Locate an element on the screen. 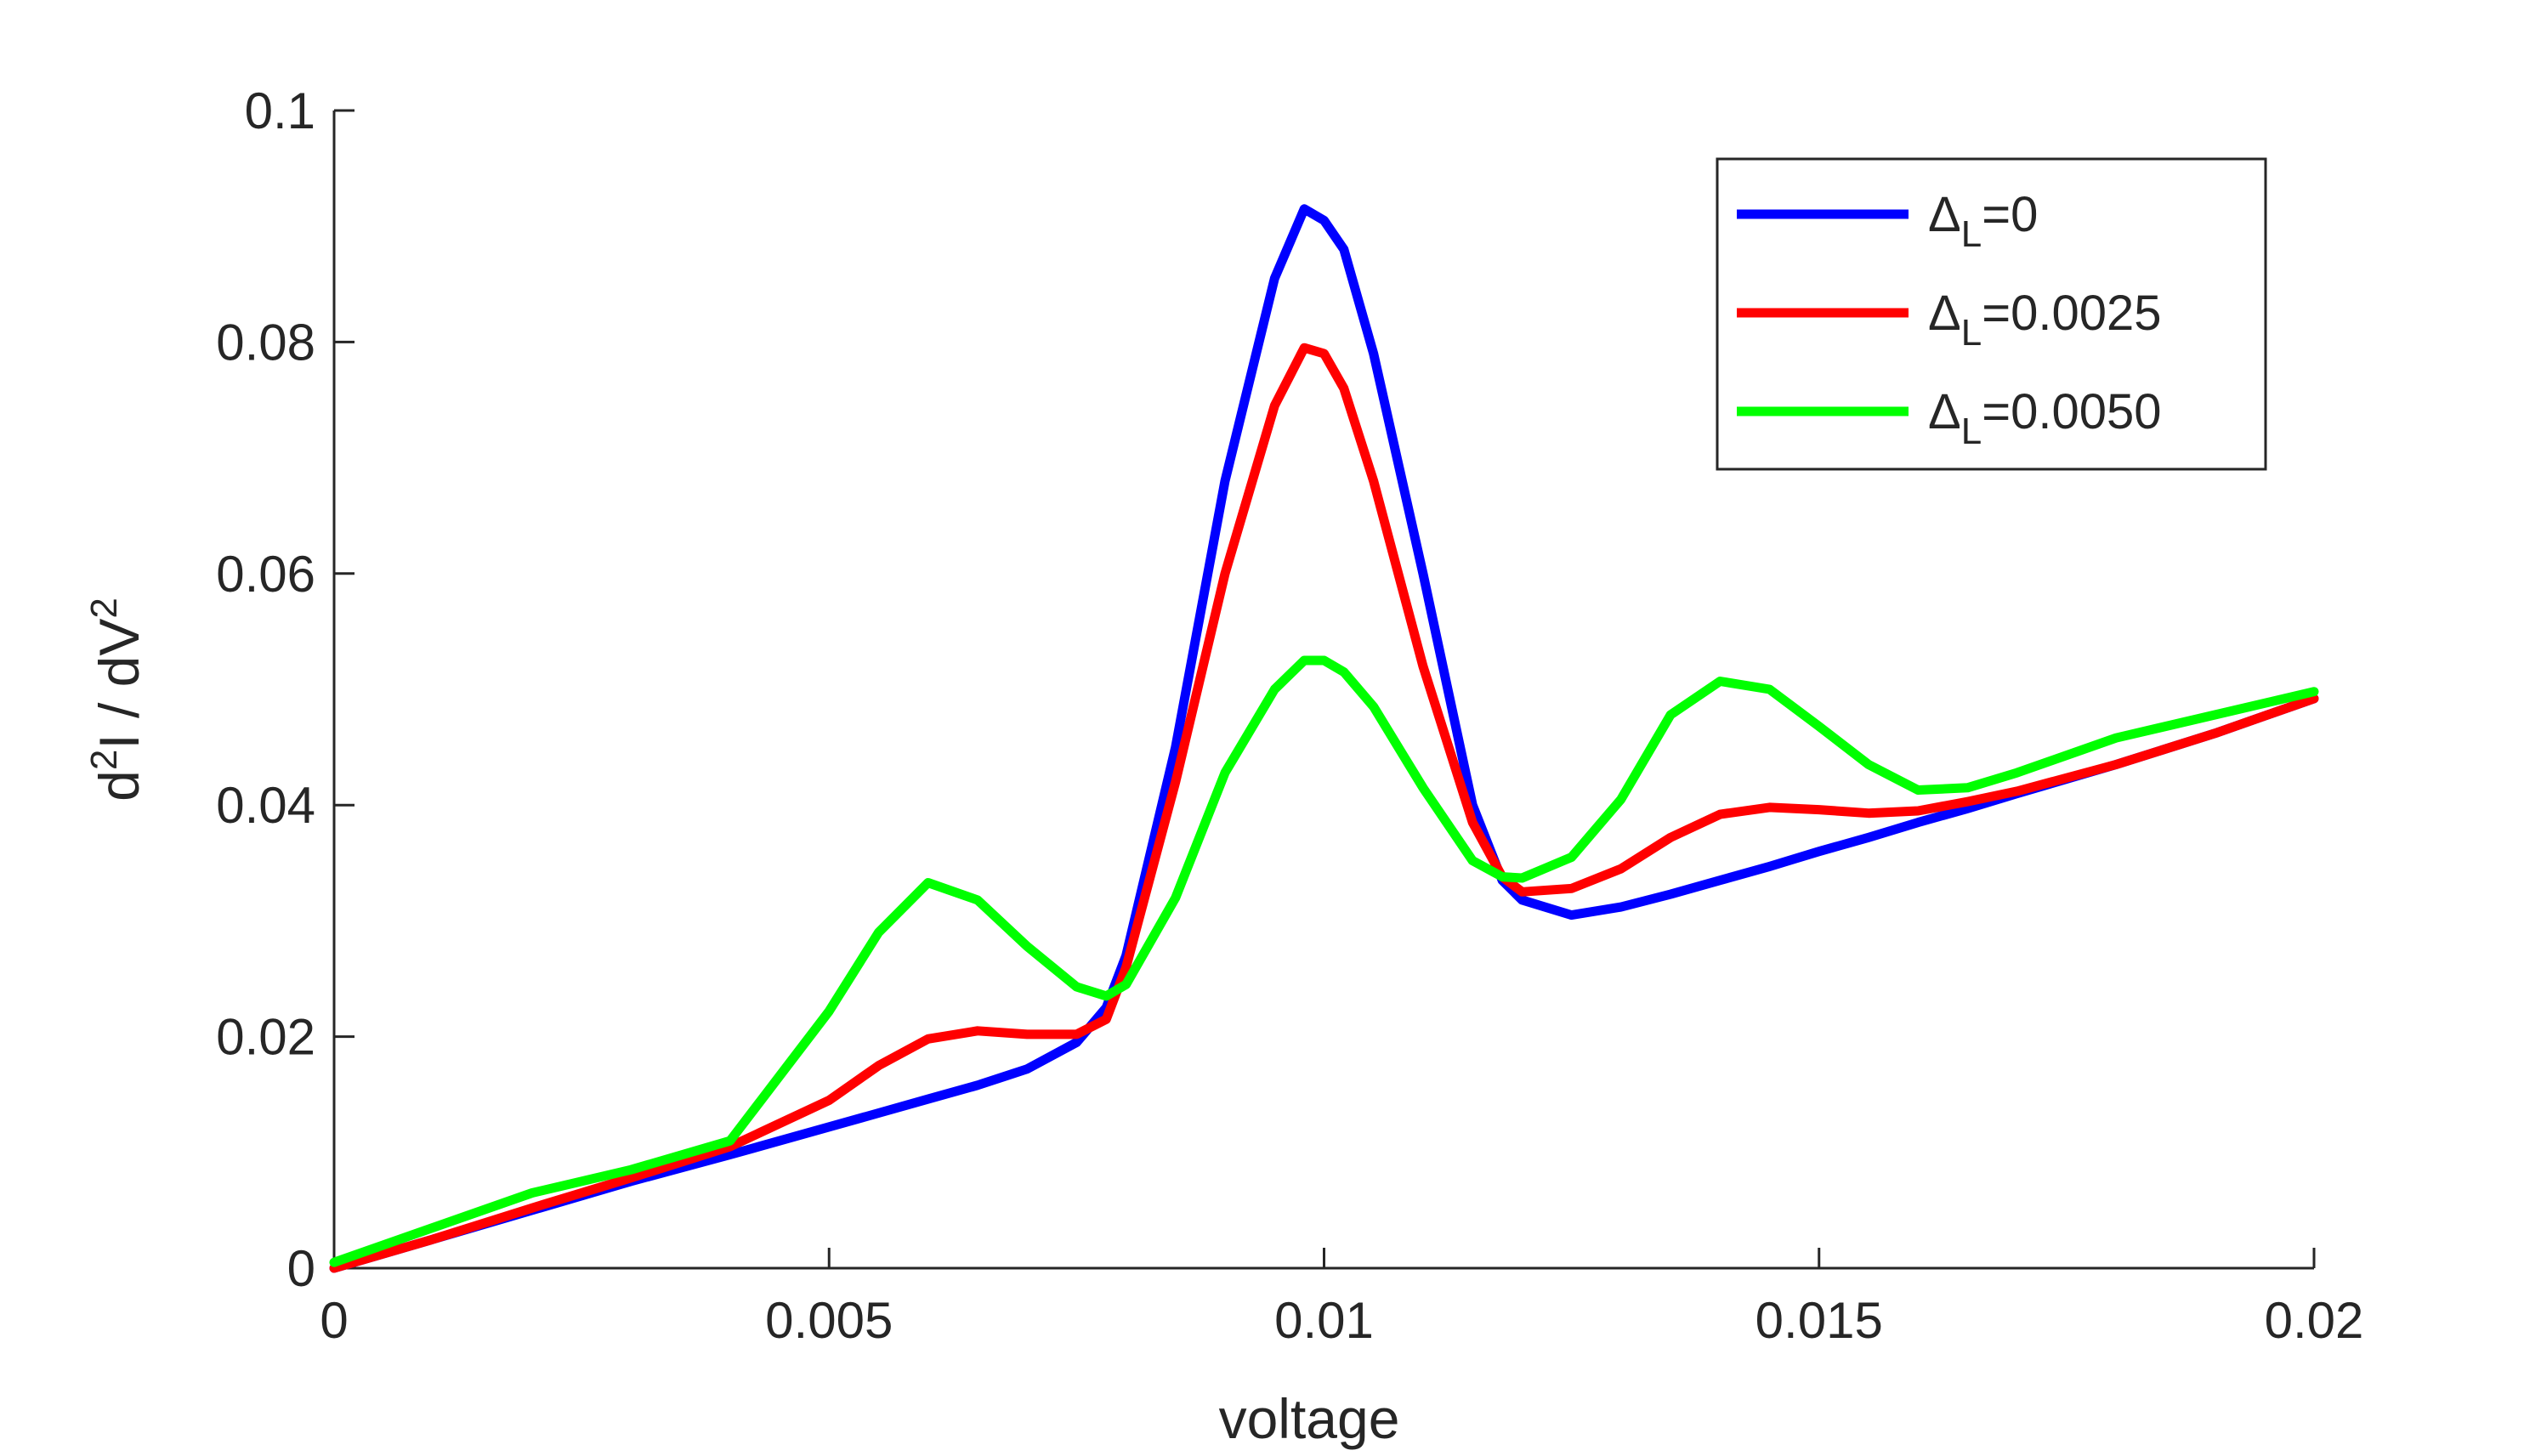  y-tick-label: 0.02 is located at coordinates (265, 1038).